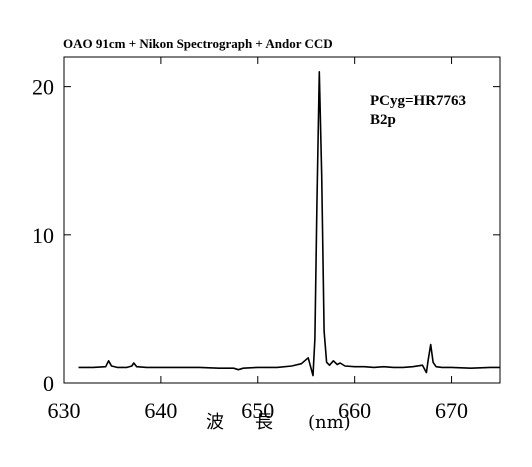 This screenshot has height=467, width=532. Describe the element at coordinates (451, 410) in the screenshot. I see `x-tick-label: 670` at that location.